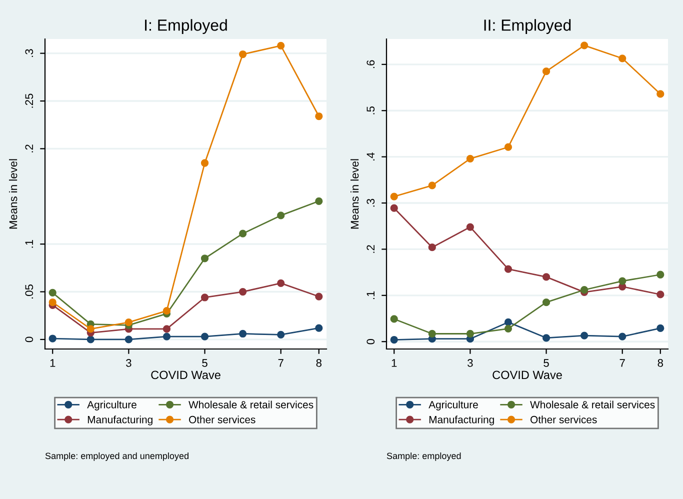 Image resolution: width=683 pixels, height=499 pixels. What do you see at coordinates (186, 26) in the screenshot?
I see `chart-title: I: Employed` at bounding box center [186, 26].